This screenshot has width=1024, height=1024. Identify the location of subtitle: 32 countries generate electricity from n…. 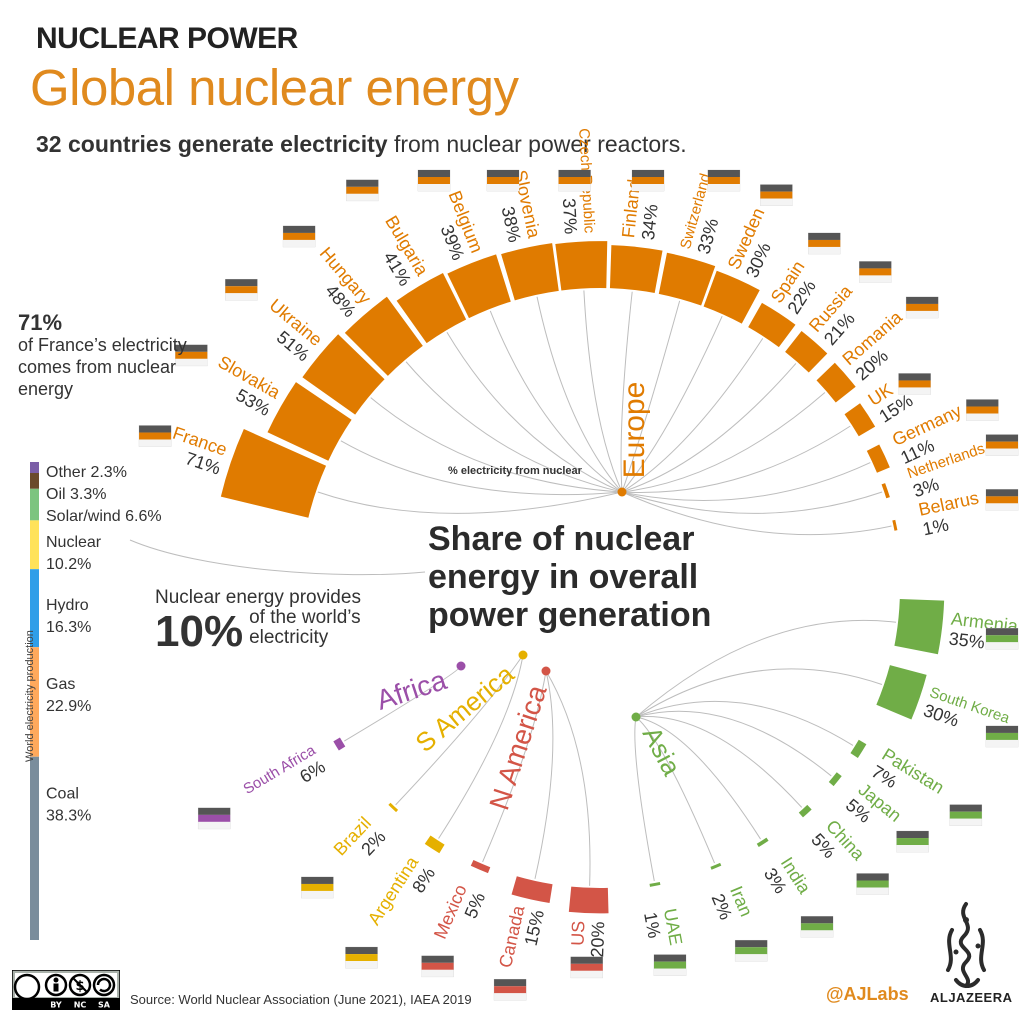
(361, 144).